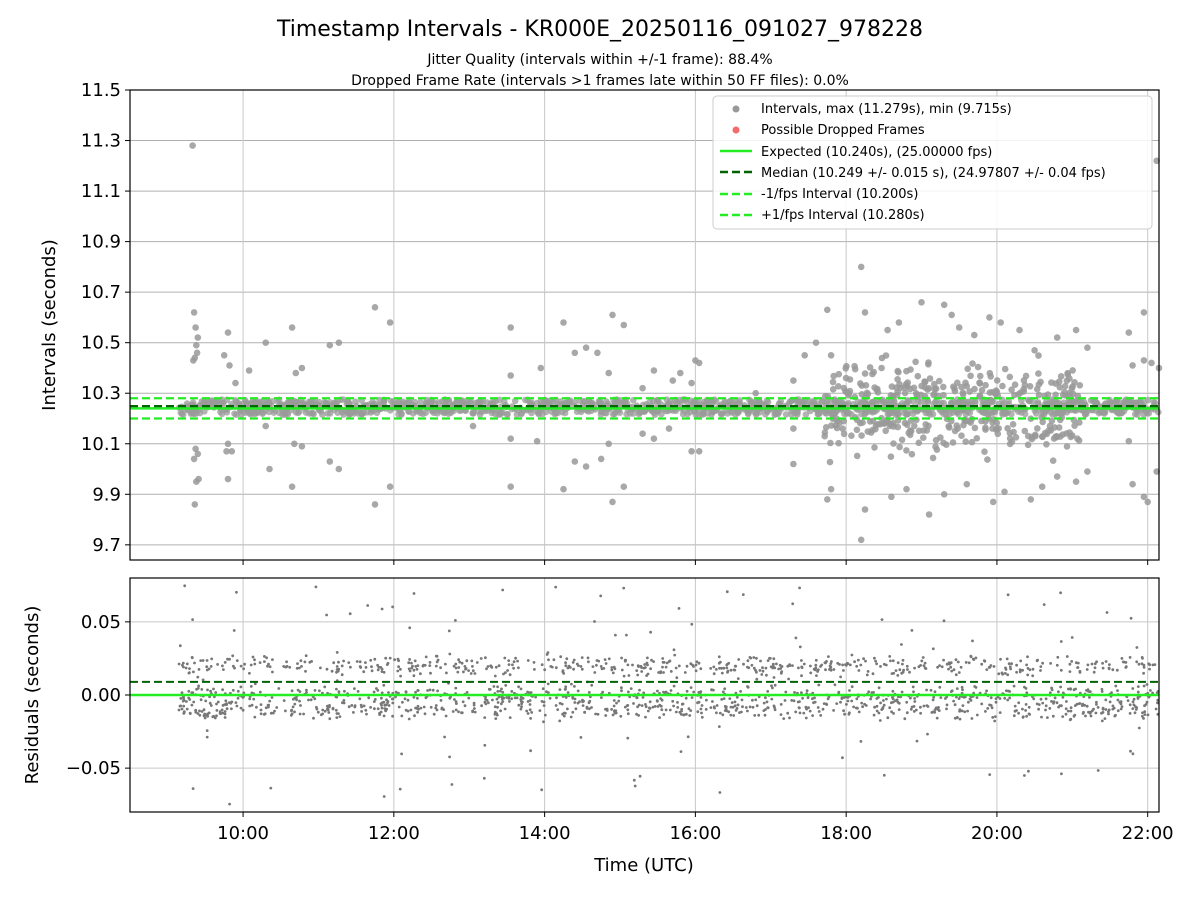 The image size is (1200, 900). I want to click on legend-marker-dropped, so click(736, 130).